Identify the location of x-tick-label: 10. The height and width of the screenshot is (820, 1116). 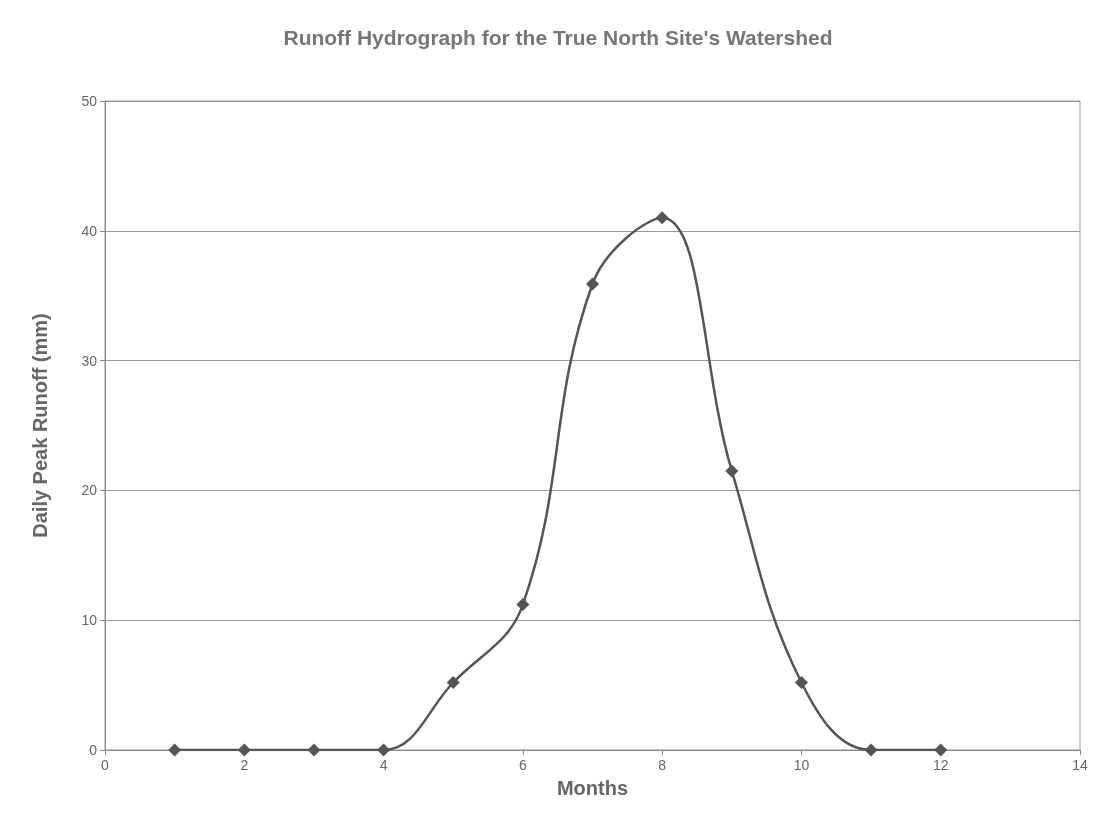
(801, 765).